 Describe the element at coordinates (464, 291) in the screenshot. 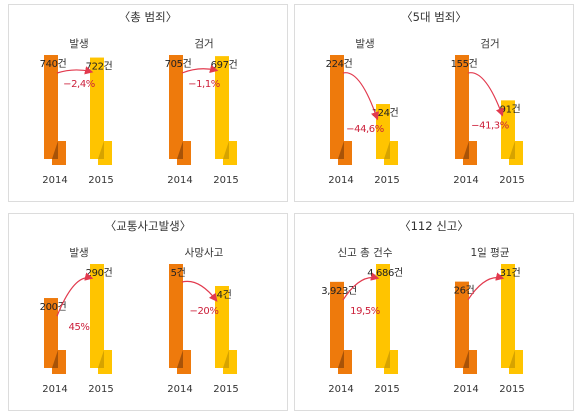

I see `value-label: 26건` at that location.